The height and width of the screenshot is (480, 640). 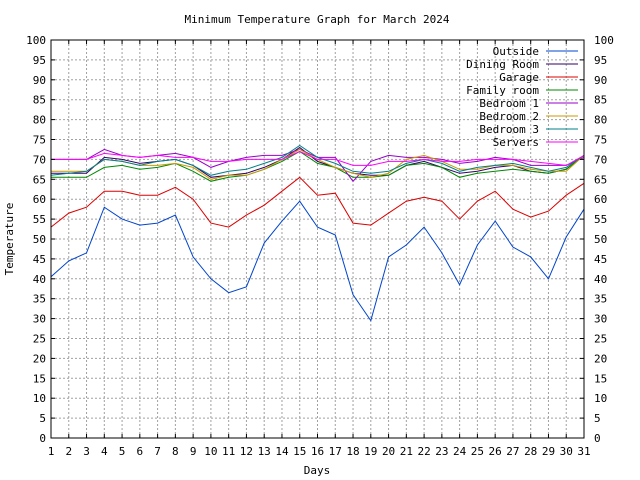 What do you see at coordinates (36, 40) in the screenshot?
I see `y-tick-label-left: 100` at bounding box center [36, 40].